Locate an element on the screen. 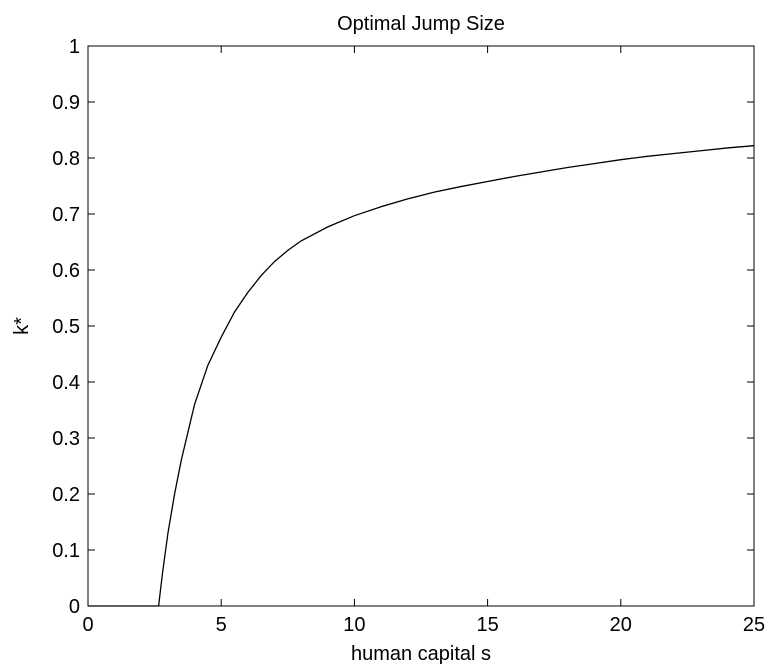  y-tick-label: 0.2 is located at coordinates (66, 495).